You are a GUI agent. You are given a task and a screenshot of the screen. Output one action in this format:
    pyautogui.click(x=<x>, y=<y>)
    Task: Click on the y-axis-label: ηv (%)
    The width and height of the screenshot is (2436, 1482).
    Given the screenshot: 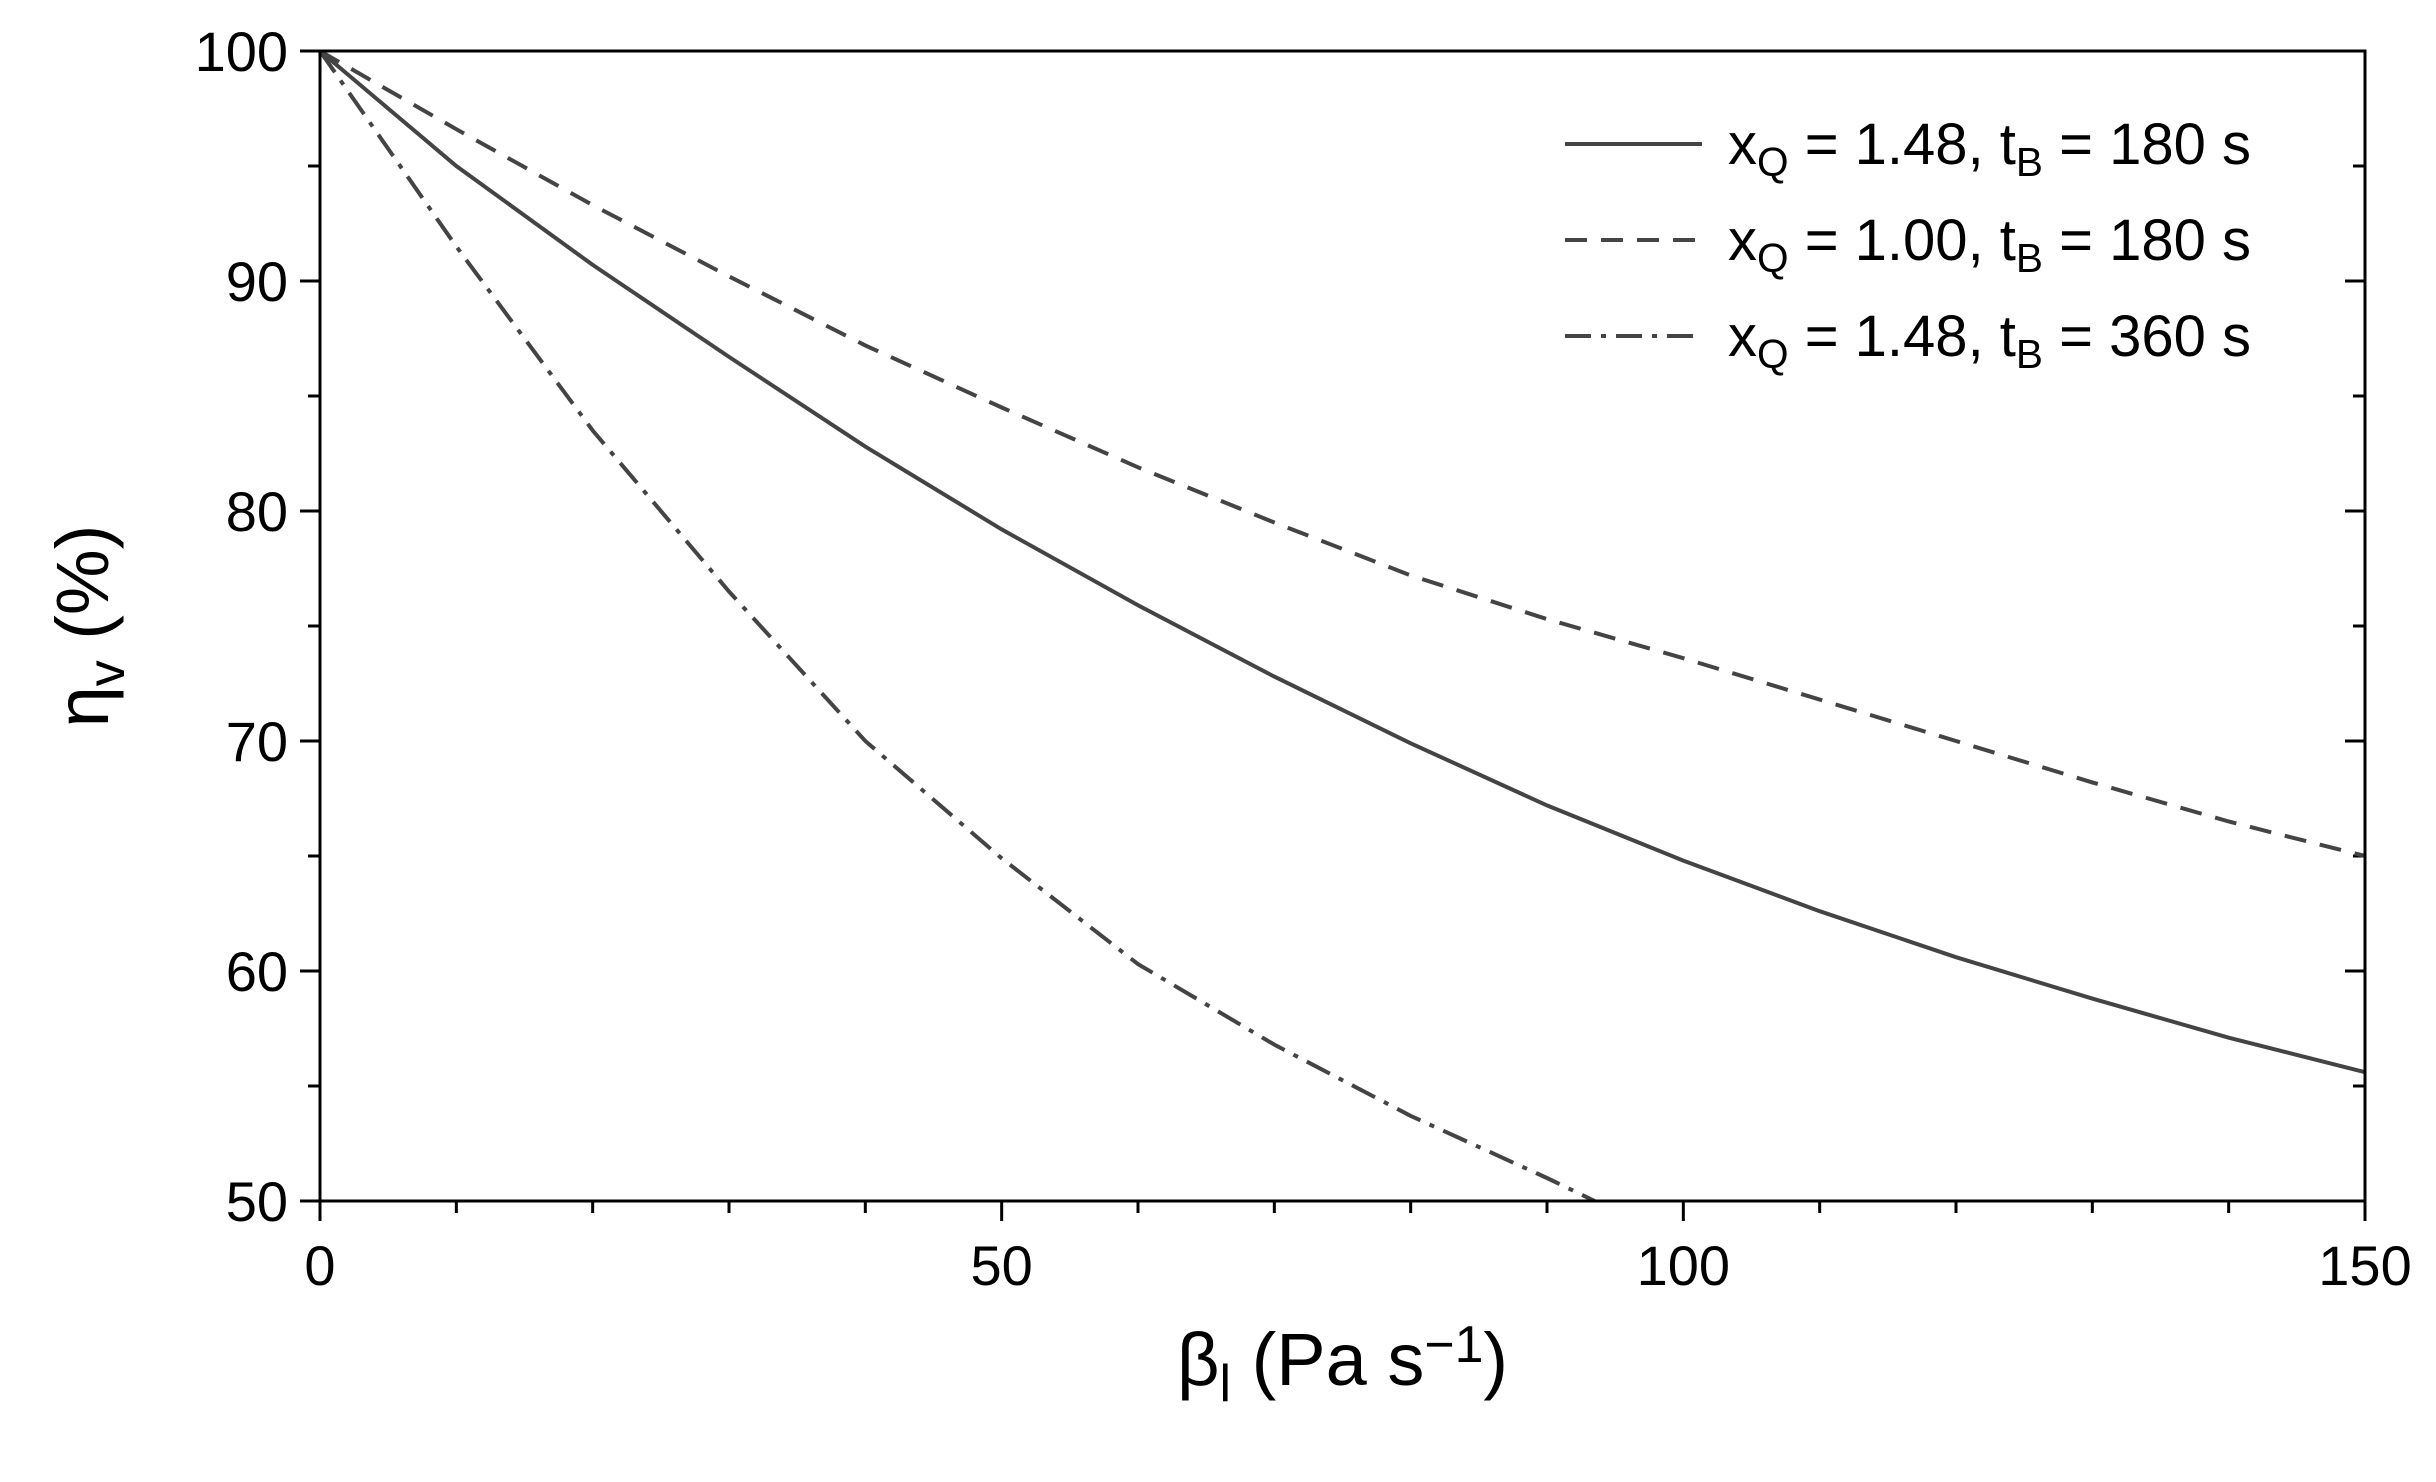 What is the action you would take?
    pyautogui.click(x=88, y=626)
    